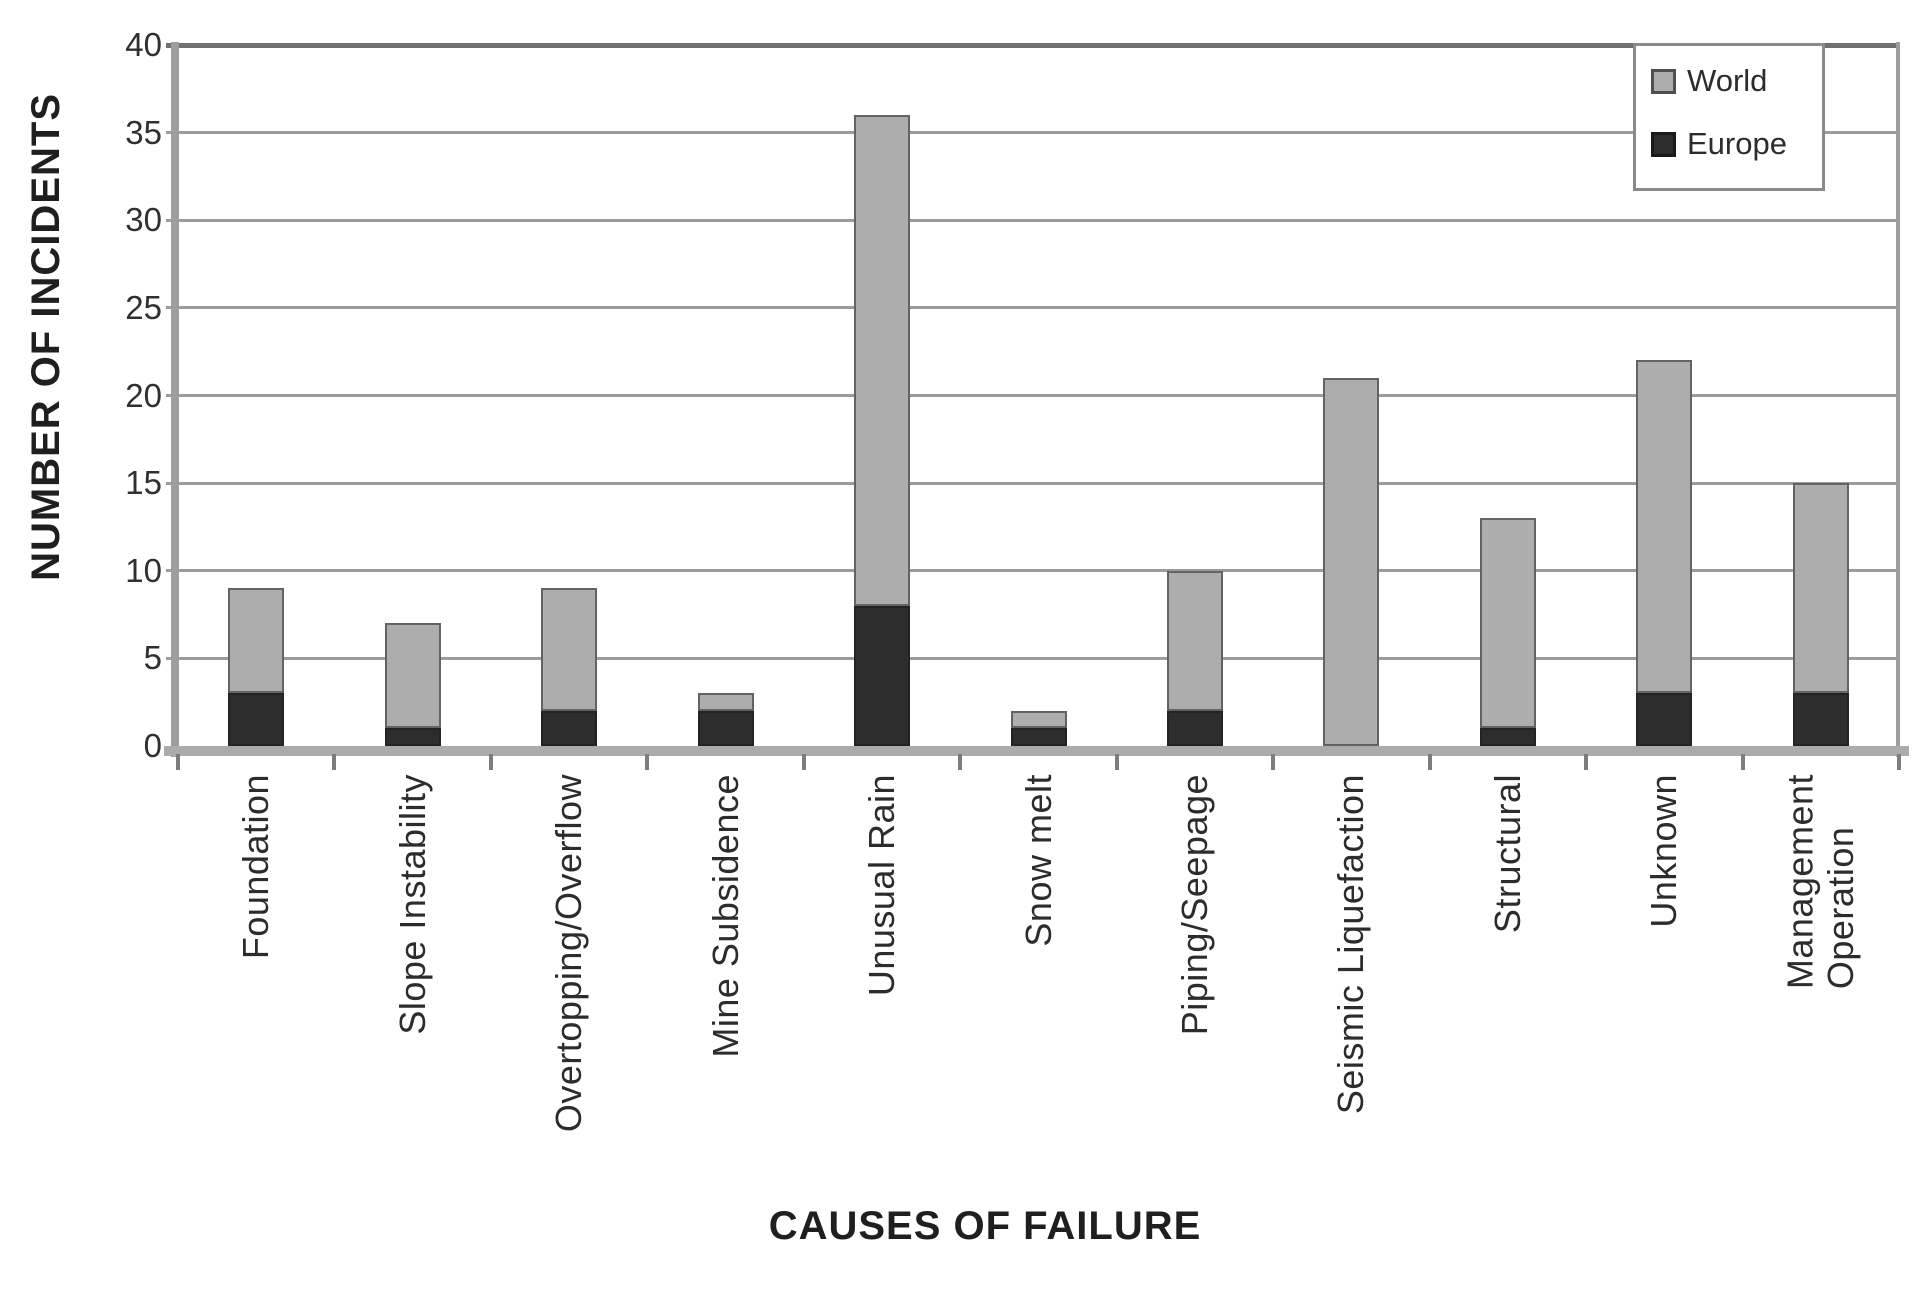 The width and height of the screenshot is (1930, 1291). I want to click on x-category-label-text: Unusual Rain, so click(881, 885).